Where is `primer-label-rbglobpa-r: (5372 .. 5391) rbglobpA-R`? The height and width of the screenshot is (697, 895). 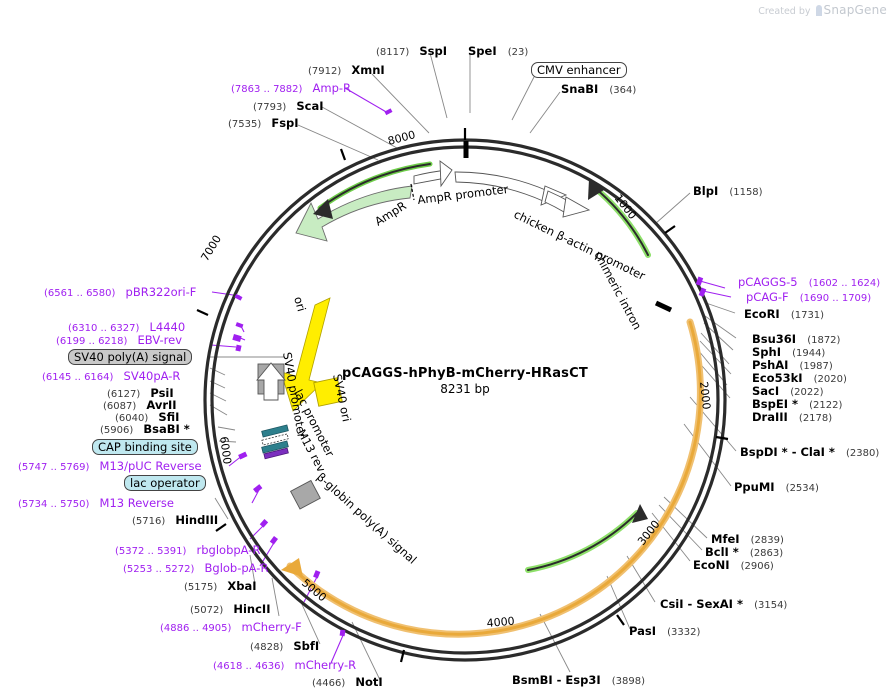 primer-label-rbglobpa-r: (5372 .. 5391) rbglobpA-R is located at coordinates (187, 549).